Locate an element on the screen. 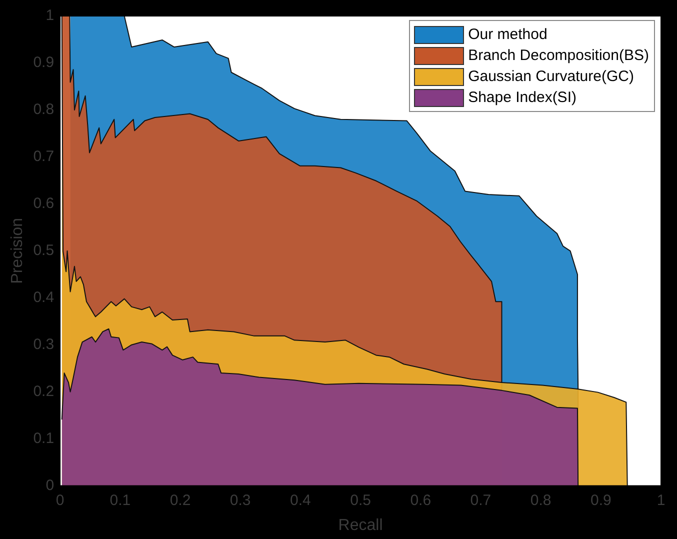  y-tick-label: 0.8 is located at coordinates (43, 109).